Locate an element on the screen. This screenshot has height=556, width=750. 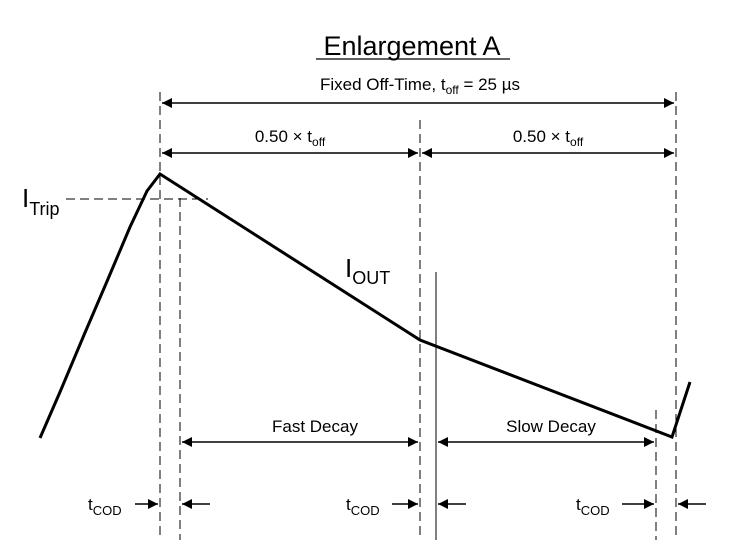
half-off-time-label-2: 0.50 × toff is located at coordinates (548, 138).